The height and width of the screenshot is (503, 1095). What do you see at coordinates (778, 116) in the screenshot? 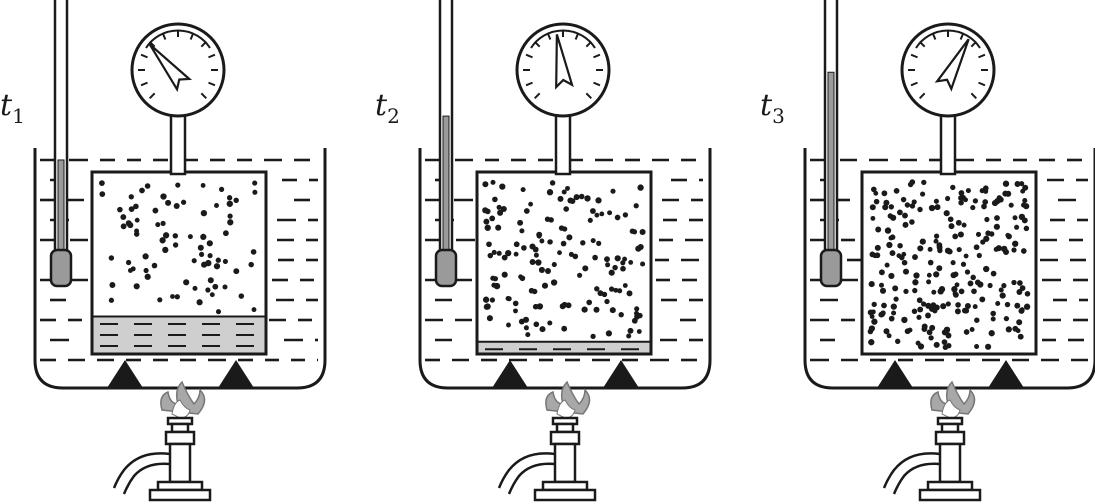
I see `temperature-label-subscript: 3` at bounding box center [778, 116].